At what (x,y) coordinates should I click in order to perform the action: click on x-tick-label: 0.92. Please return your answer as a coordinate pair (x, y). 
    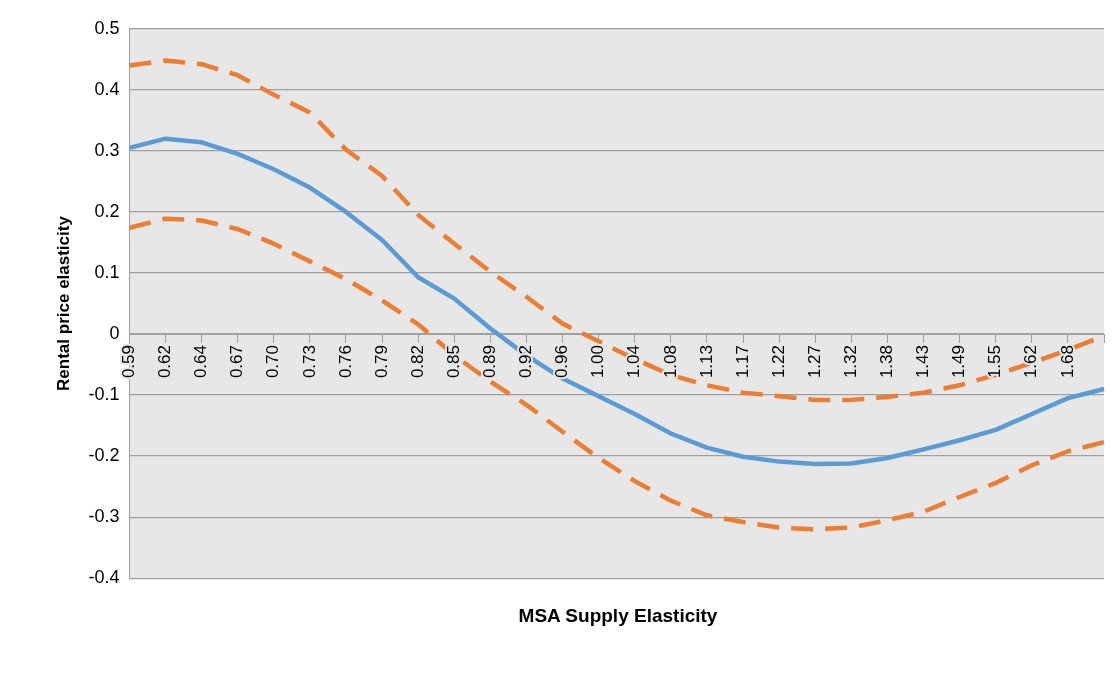
    Looking at the image, I should click on (526, 362).